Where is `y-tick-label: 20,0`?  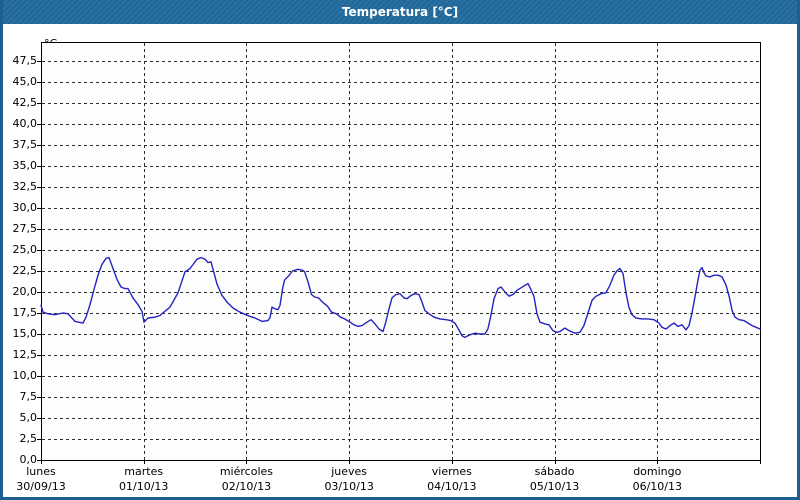
y-tick-label: 20,0 is located at coordinates (25, 291).